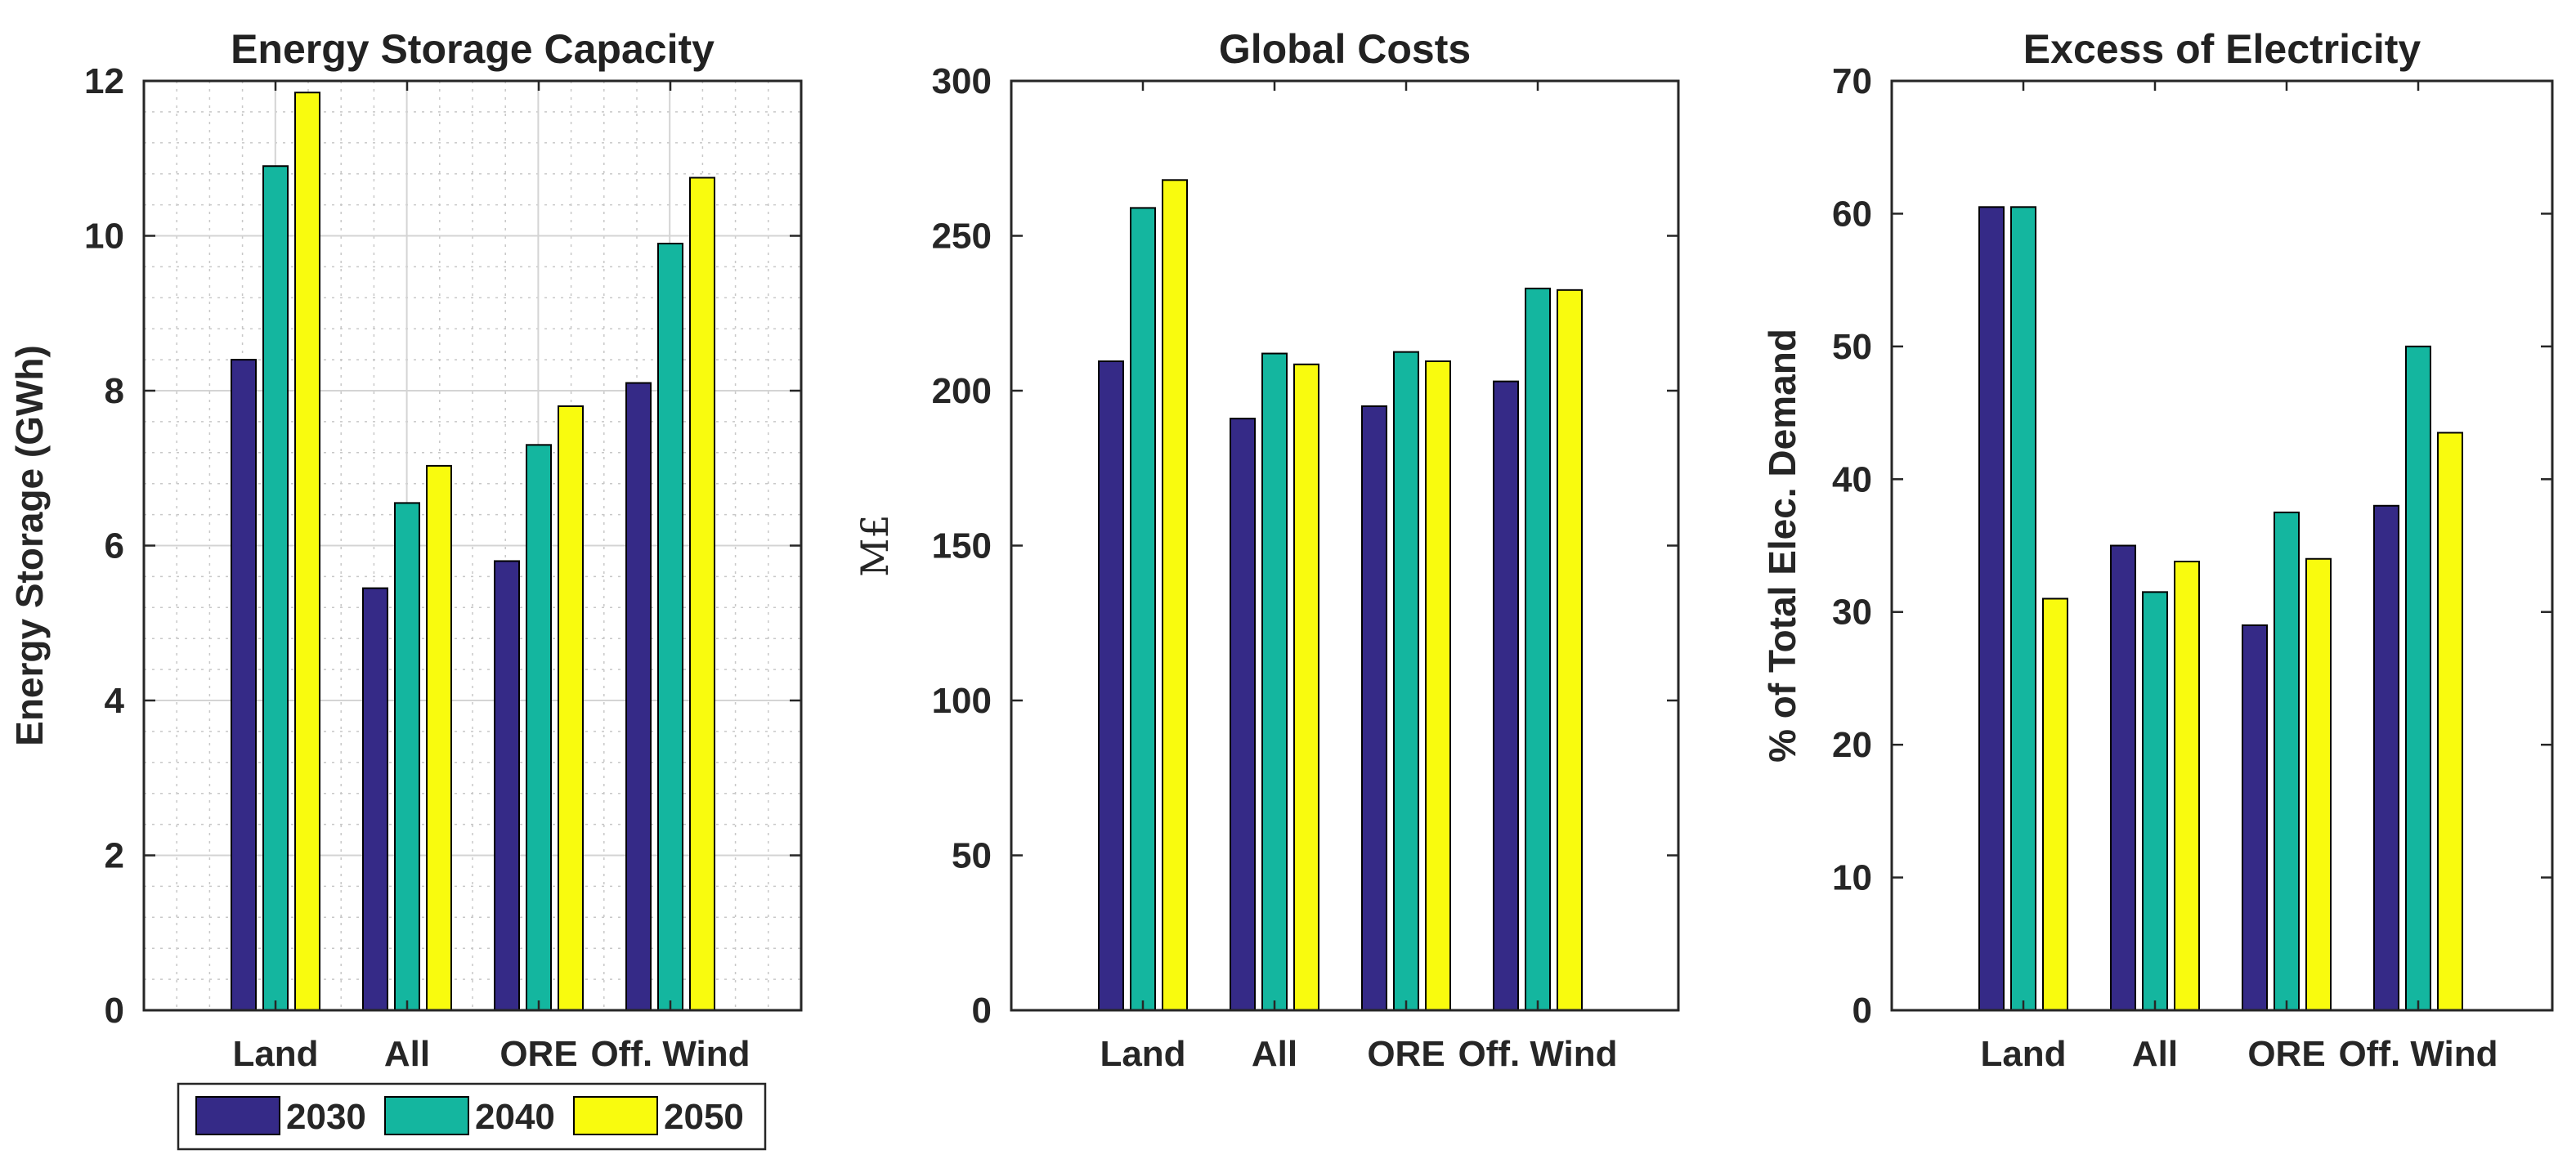  I want to click on y-tick-label: 6, so click(114, 546).